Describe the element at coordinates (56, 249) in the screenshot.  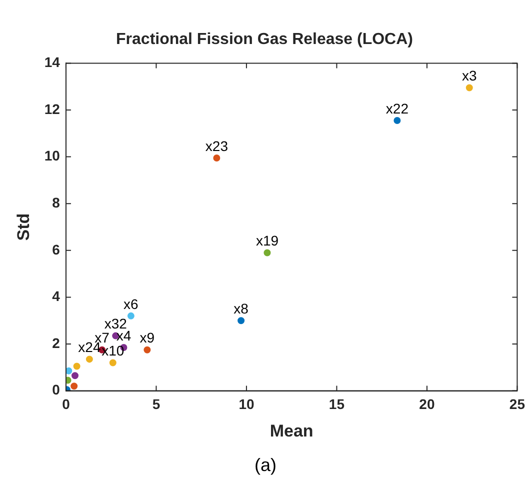
I see `y-tick-label: 6` at that location.